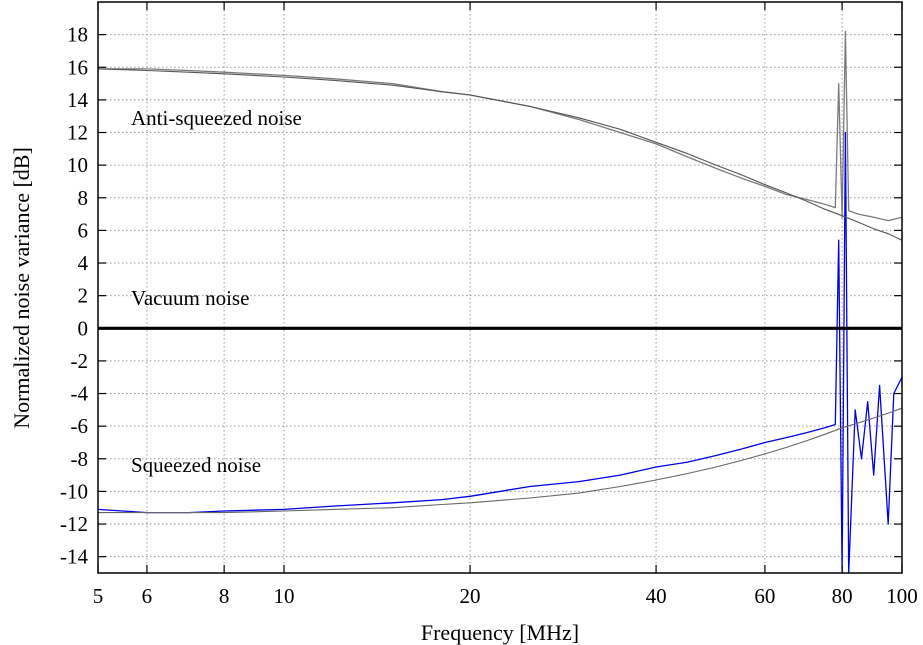 Image resolution: width=923 pixels, height=645 pixels. I want to click on x-tick-label-6: 6, so click(147, 596).